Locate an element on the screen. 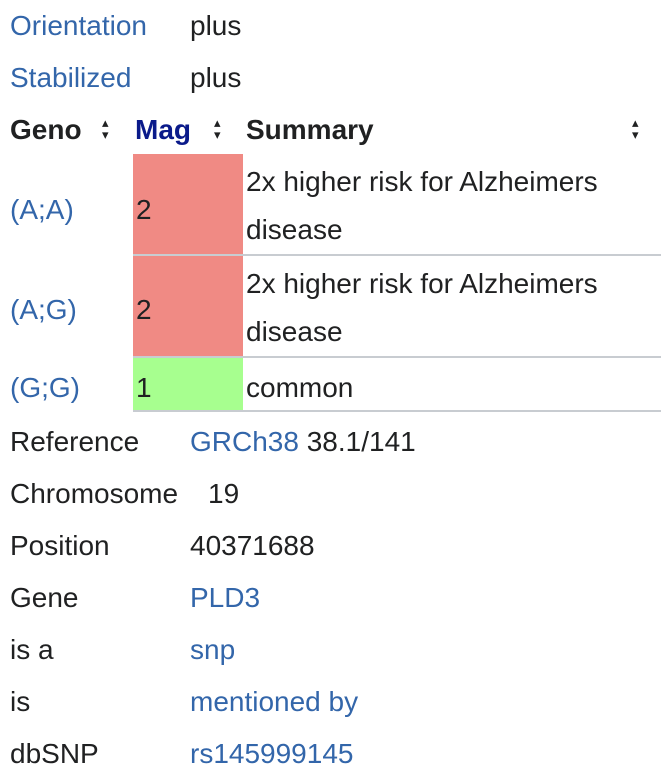 This screenshot has width=668, height=782. snp-link: snp is located at coordinates (213, 649).